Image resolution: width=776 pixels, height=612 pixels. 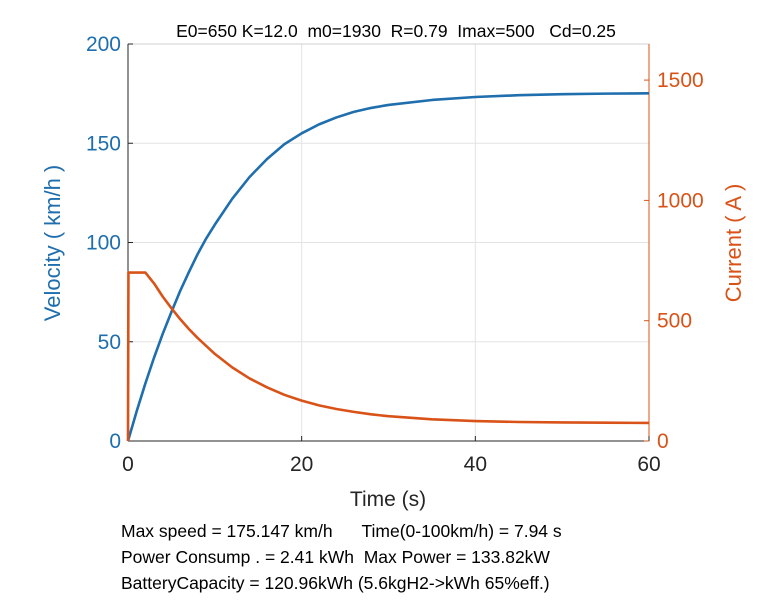 What do you see at coordinates (733, 243) in the screenshot?
I see `y2-axis-label: Current ( A )` at bounding box center [733, 243].